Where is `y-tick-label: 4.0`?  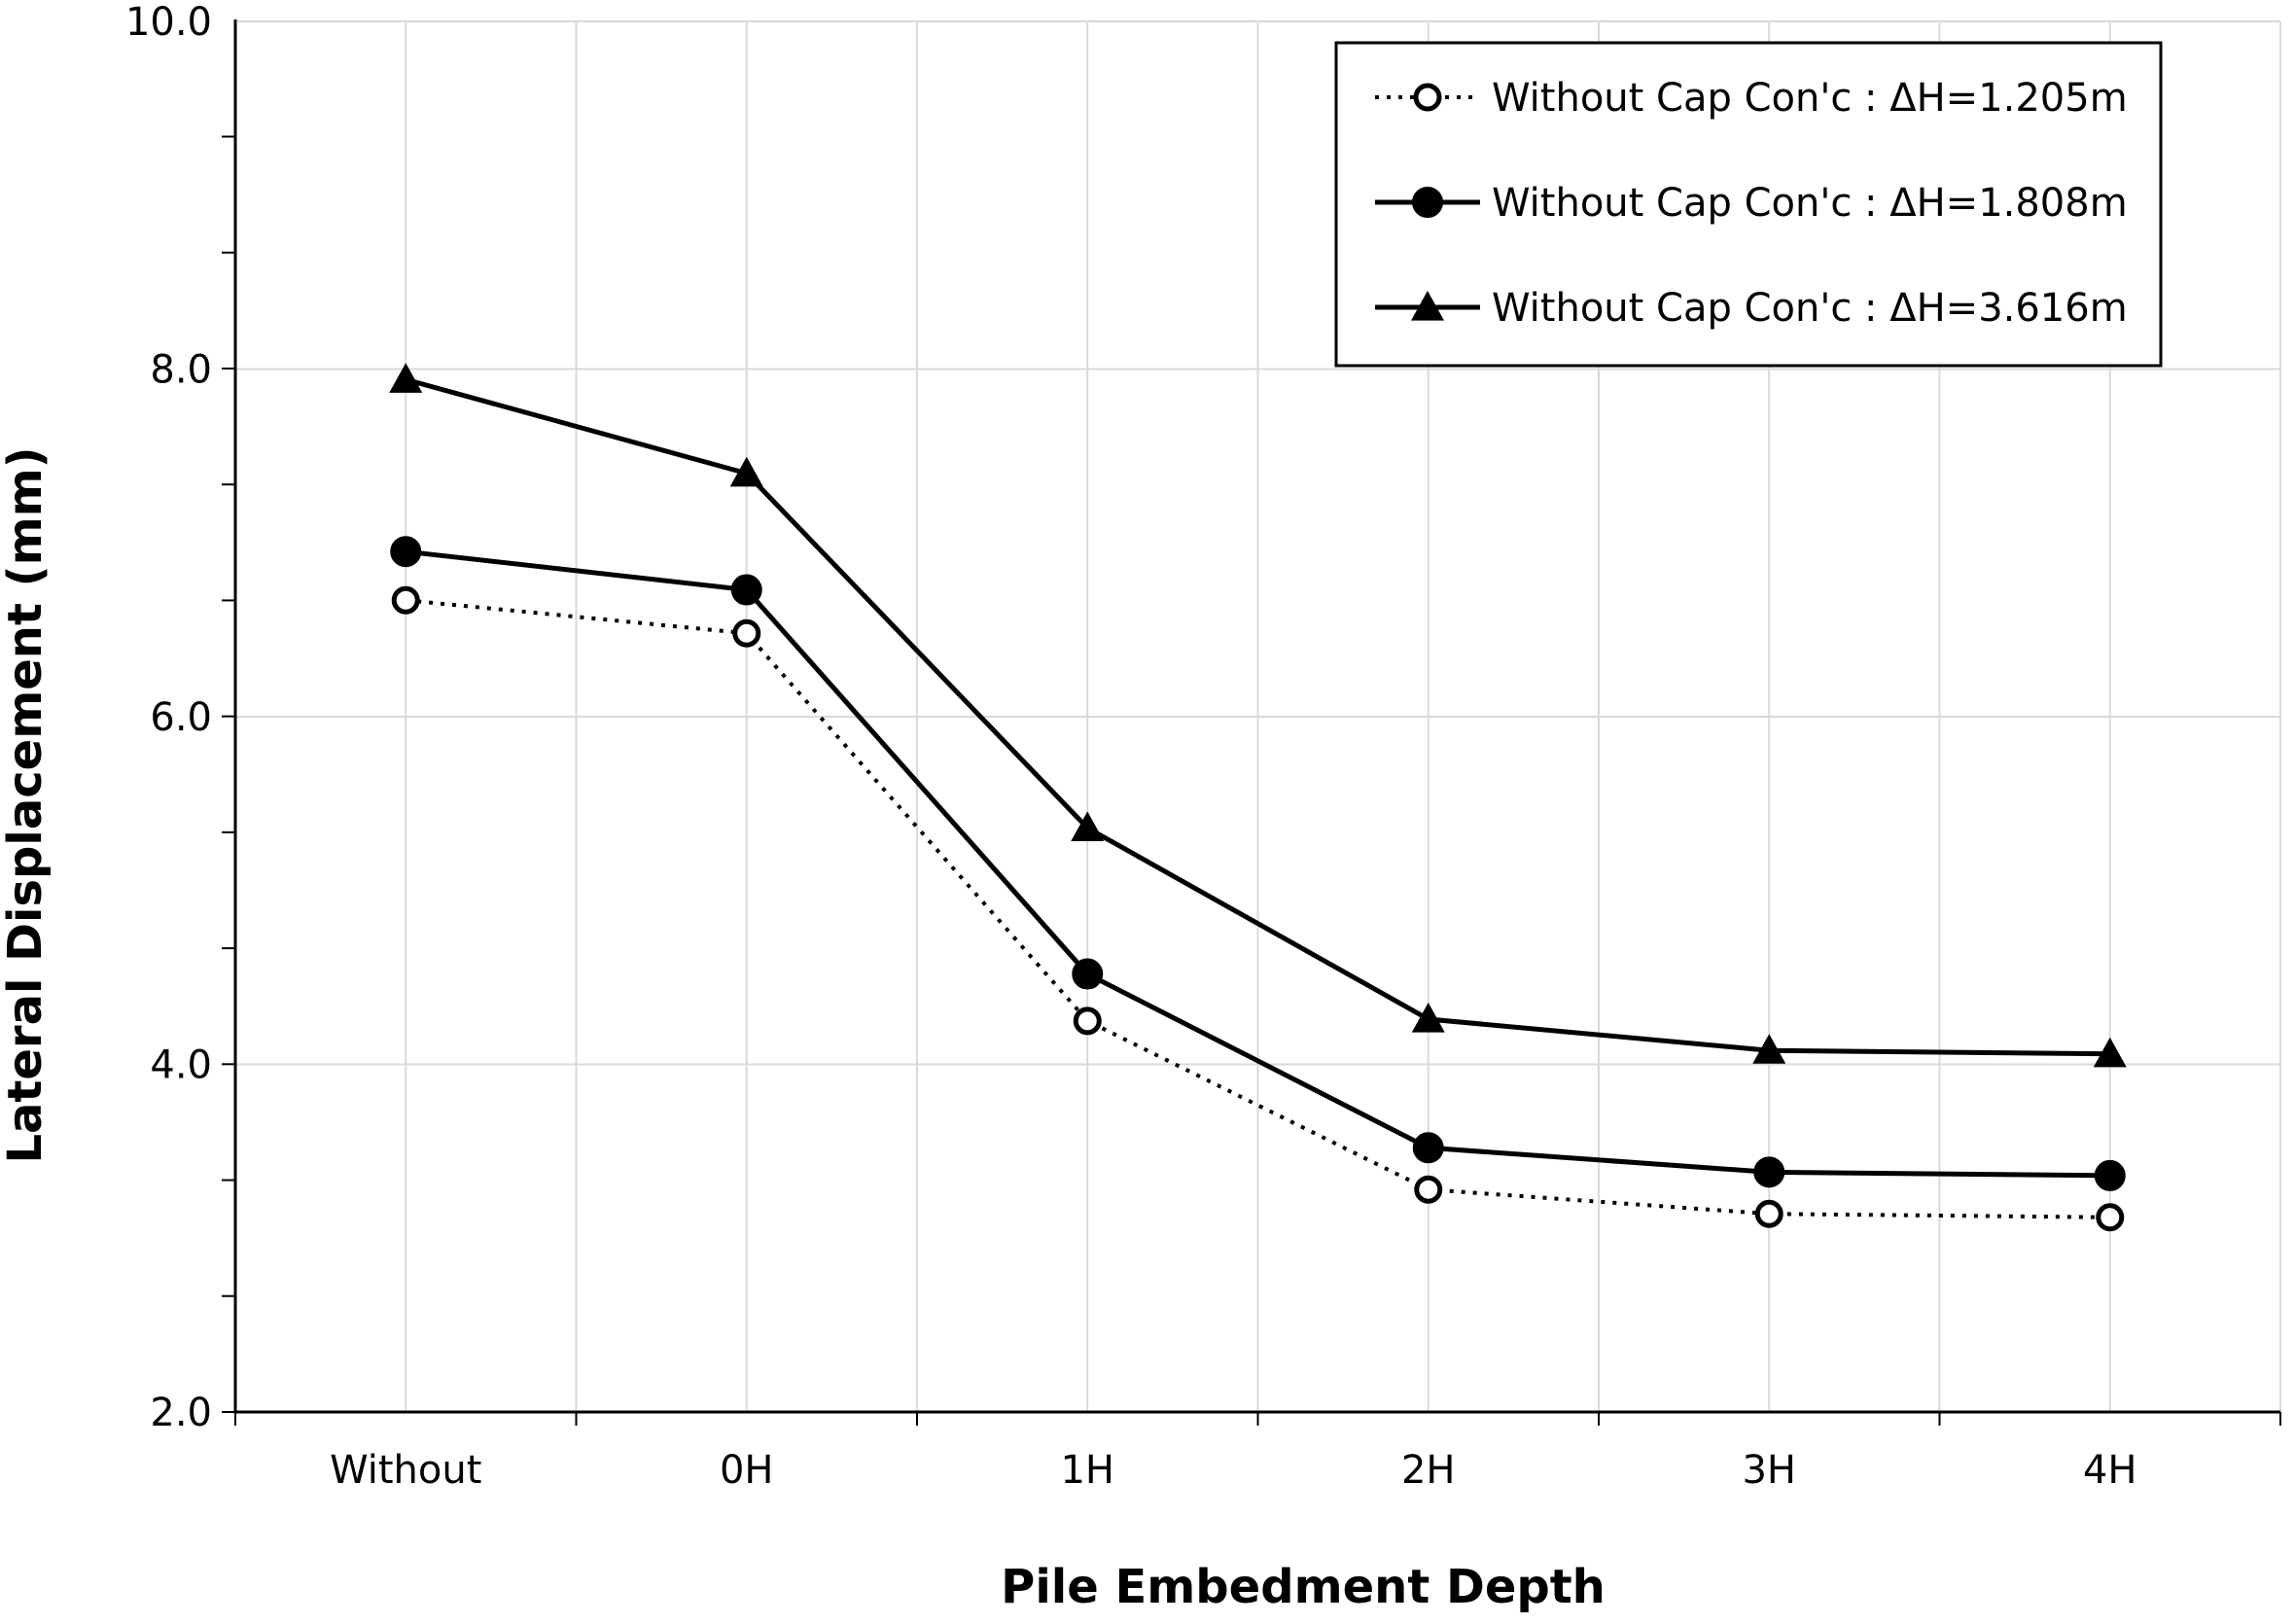
y-tick-label: 4.0 is located at coordinates (181, 1065).